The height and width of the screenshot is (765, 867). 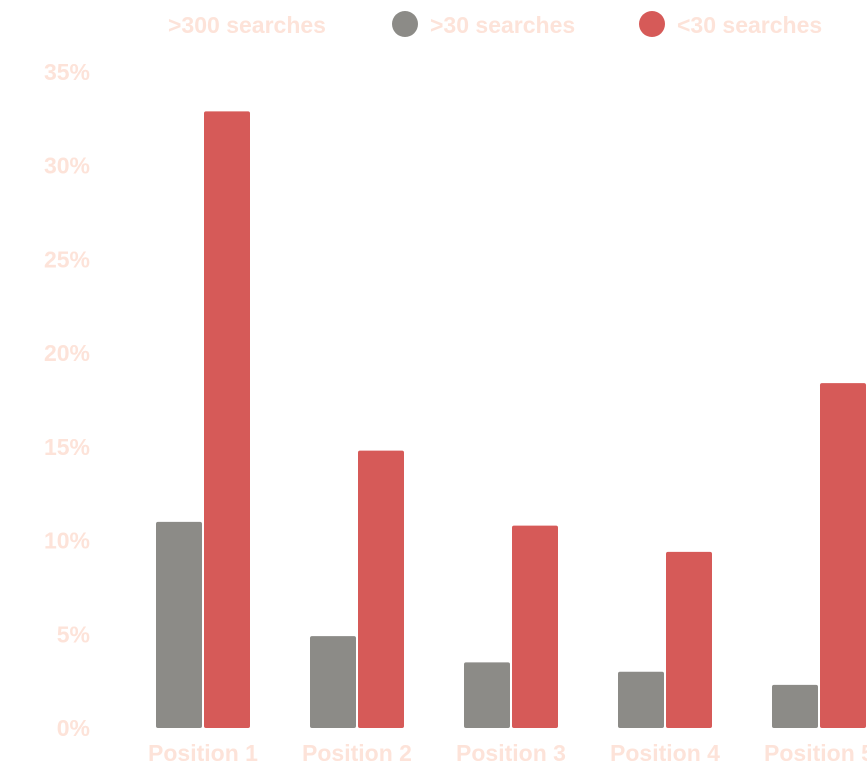 I want to click on y-tick-label: 0%, so click(x=73, y=728).